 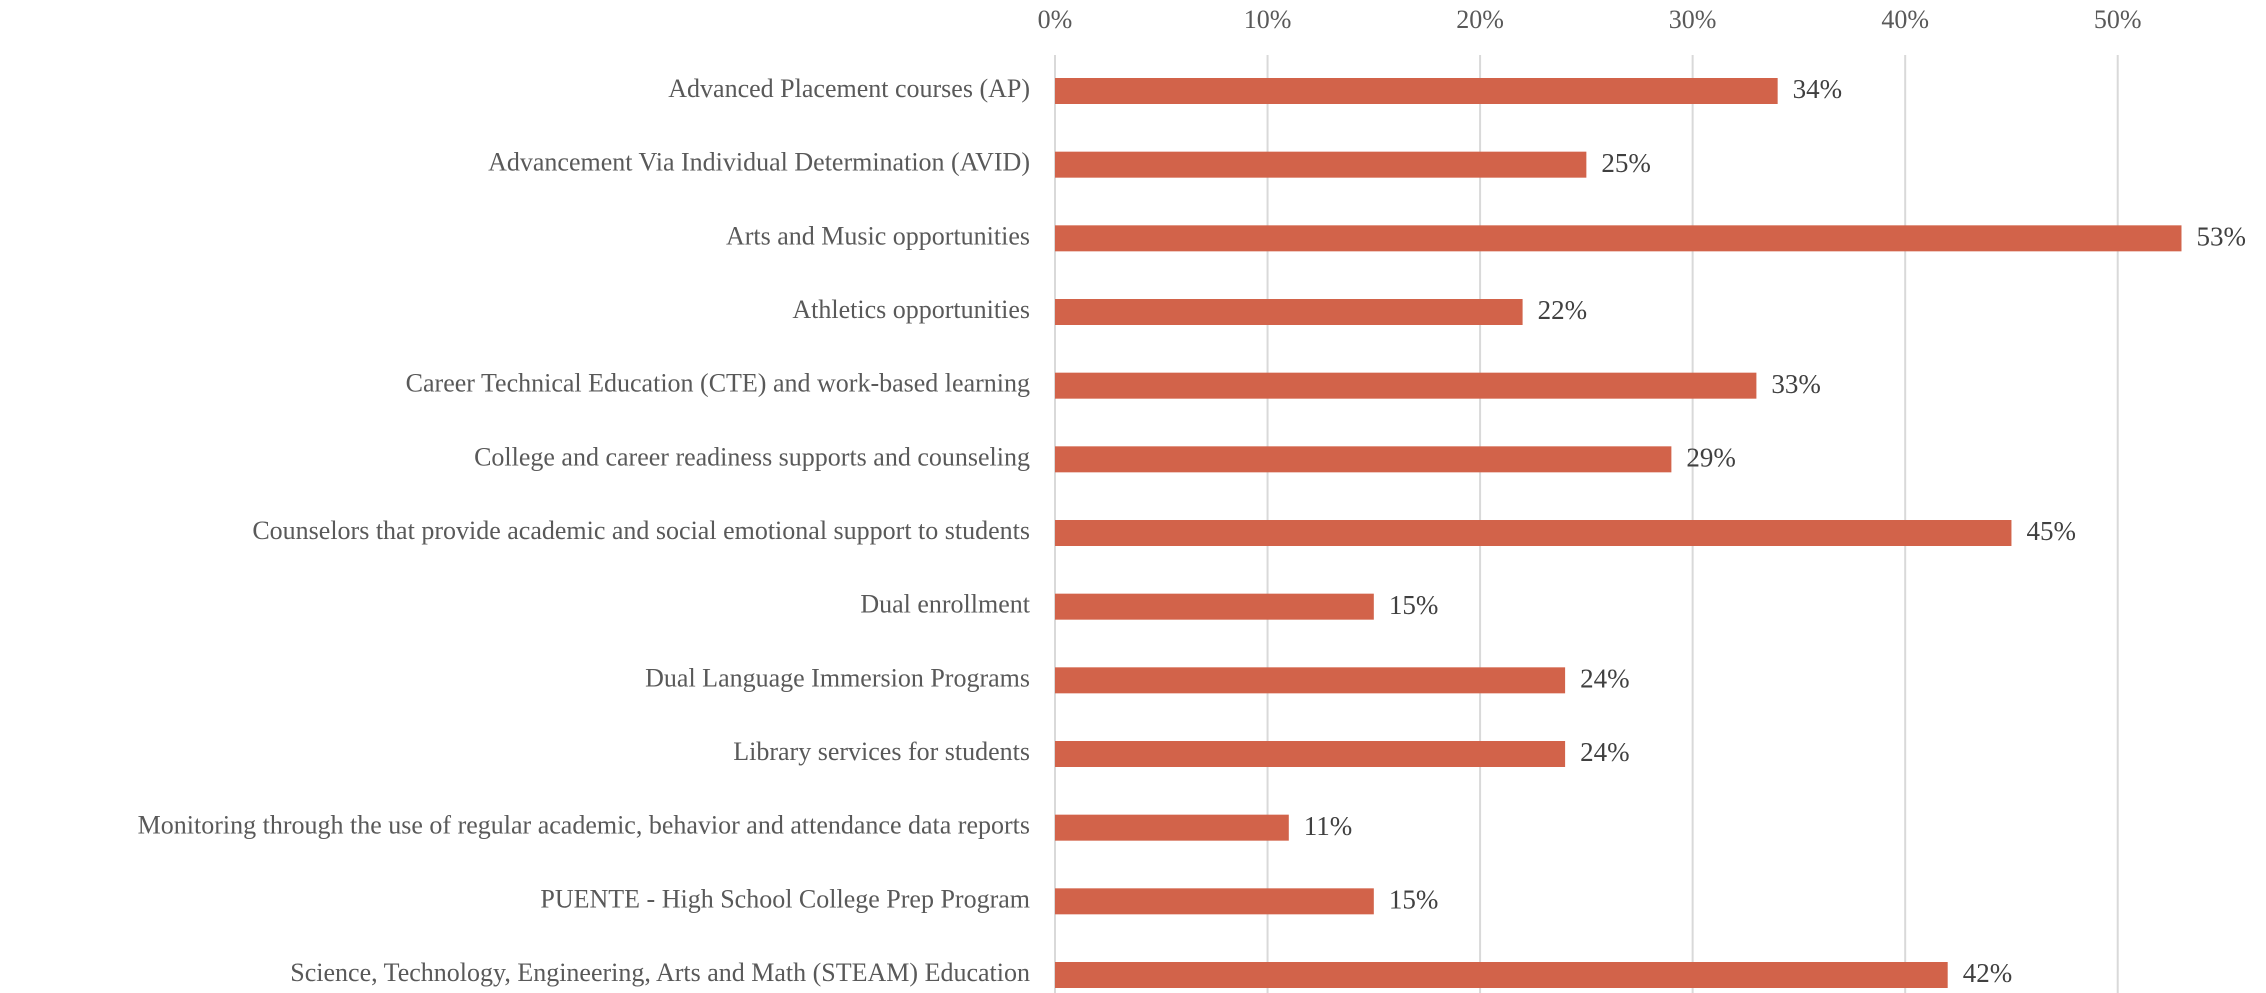 What do you see at coordinates (878, 235) in the screenshot?
I see `y-tick-label: Arts and Music opportunities` at bounding box center [878, 235].